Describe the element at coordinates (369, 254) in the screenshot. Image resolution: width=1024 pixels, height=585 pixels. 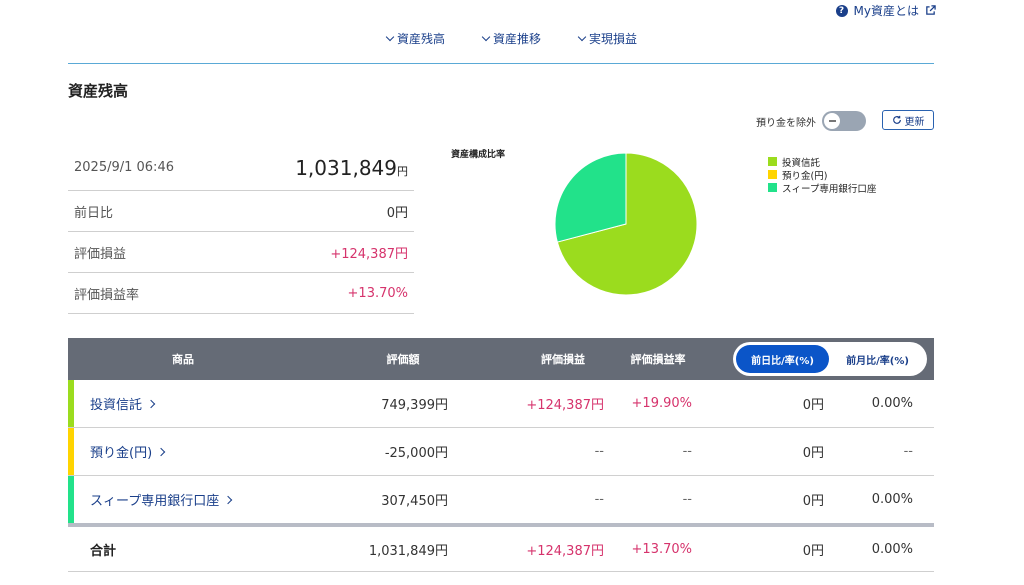
I see `summary-row-value: +124,387円` at that location.